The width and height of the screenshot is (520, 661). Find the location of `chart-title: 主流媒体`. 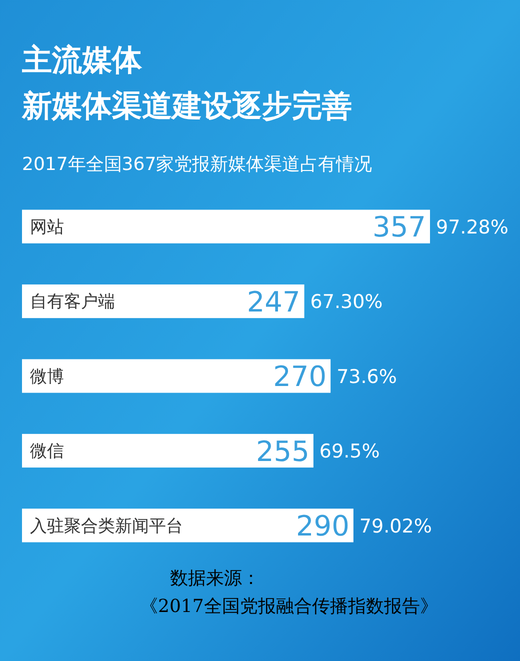

chart-title: 主流媒体 is located at coordinates (82, 60).